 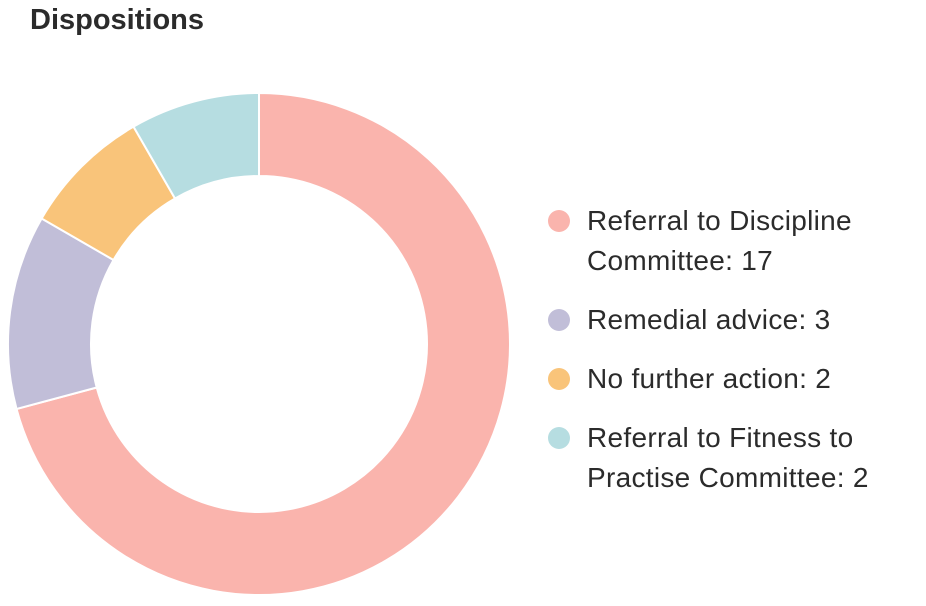 I want to click on chart-title: Dispositions, so click(x=117, y=20).